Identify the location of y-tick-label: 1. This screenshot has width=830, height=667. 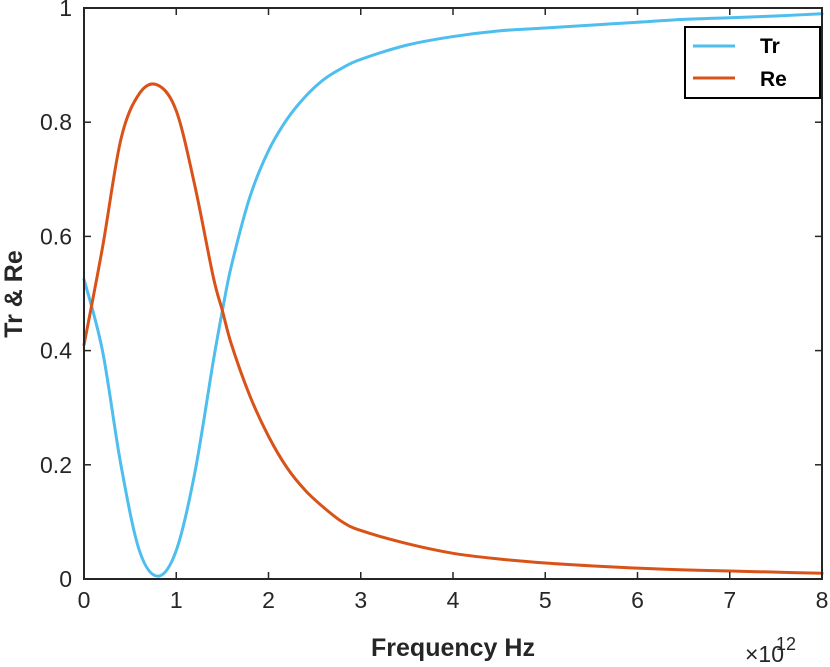
(65, 10).